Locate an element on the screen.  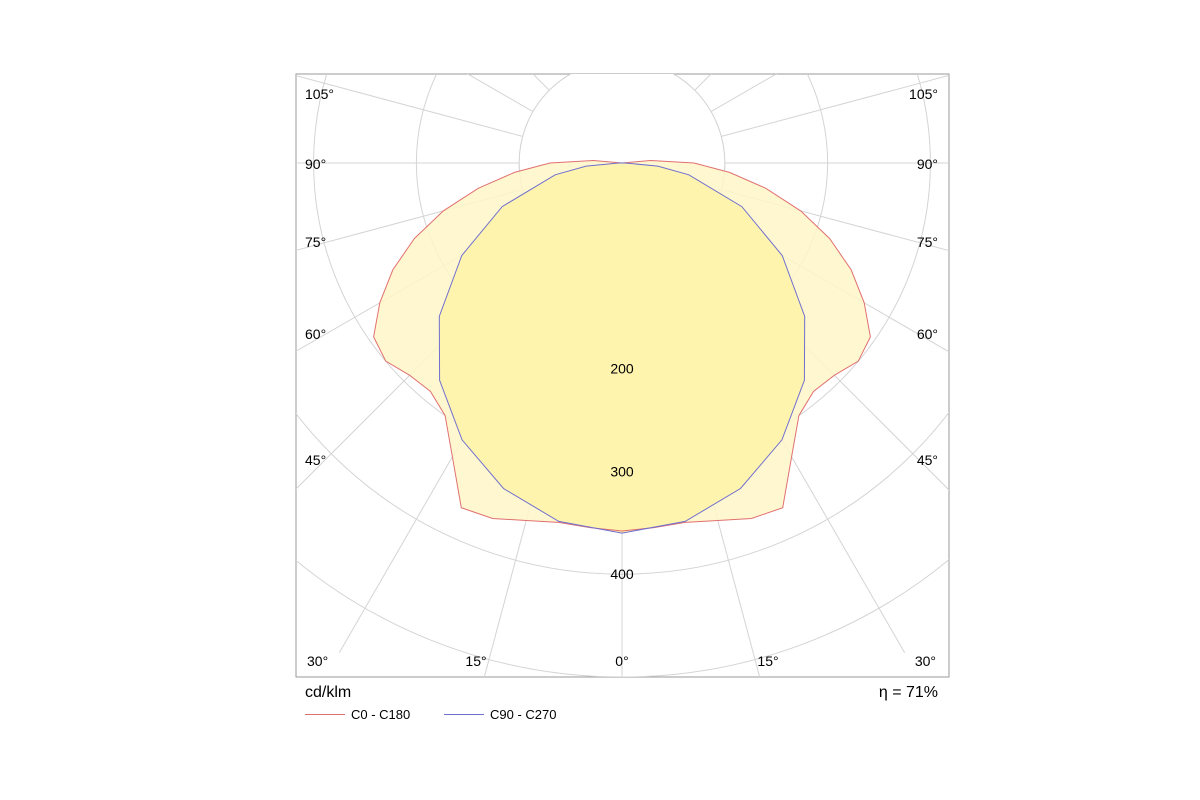
legend-swatch-c0-c180 is located at coordinates (325, 714).